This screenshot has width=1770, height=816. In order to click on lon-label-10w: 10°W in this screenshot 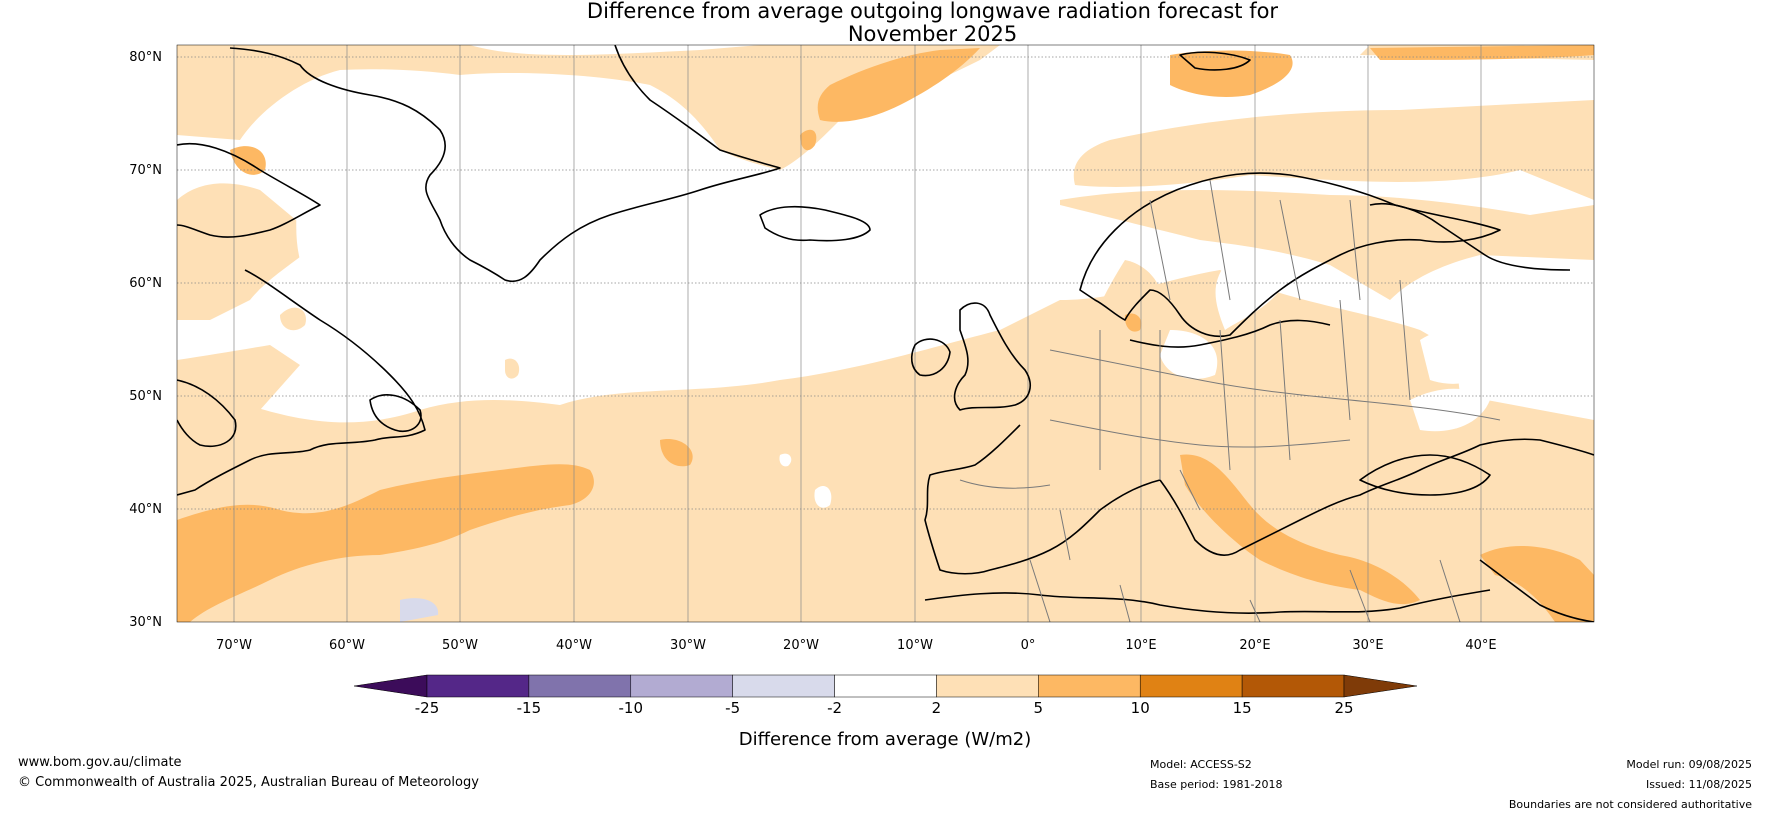, I will do `click(915, 645)`.